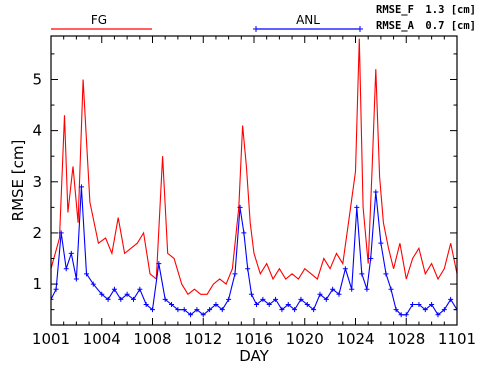 This screenshot has width=478, height=369. What do you see at coordinates (51, 339) in the screenshot?
I see `x-tick-label: 1001` at bounding box center [51, 339].